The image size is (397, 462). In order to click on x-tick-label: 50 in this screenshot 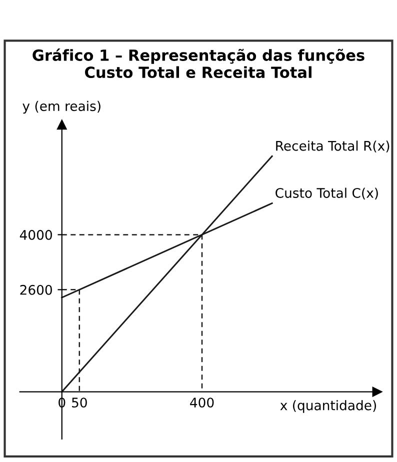, I will do `click(79, 403)`.